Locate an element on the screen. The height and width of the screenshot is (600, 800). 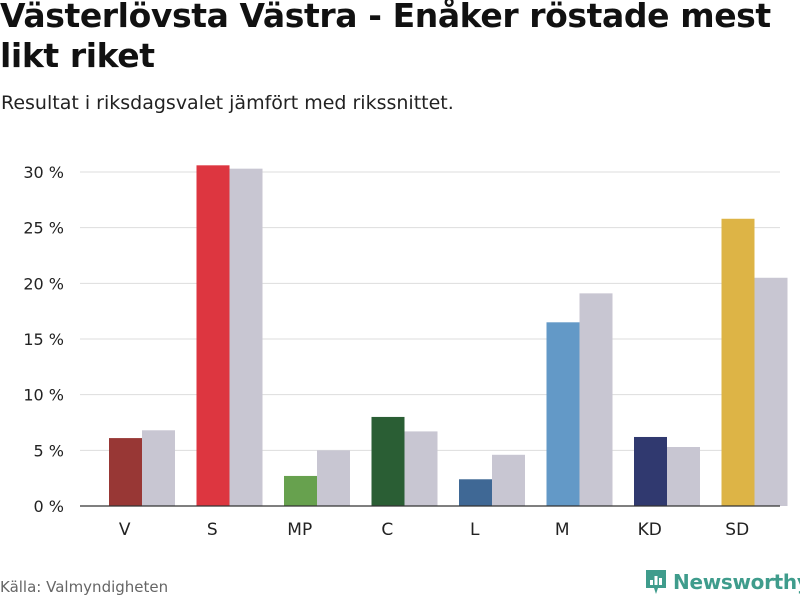
bar-KD-national is located at coordinates (683, 476).